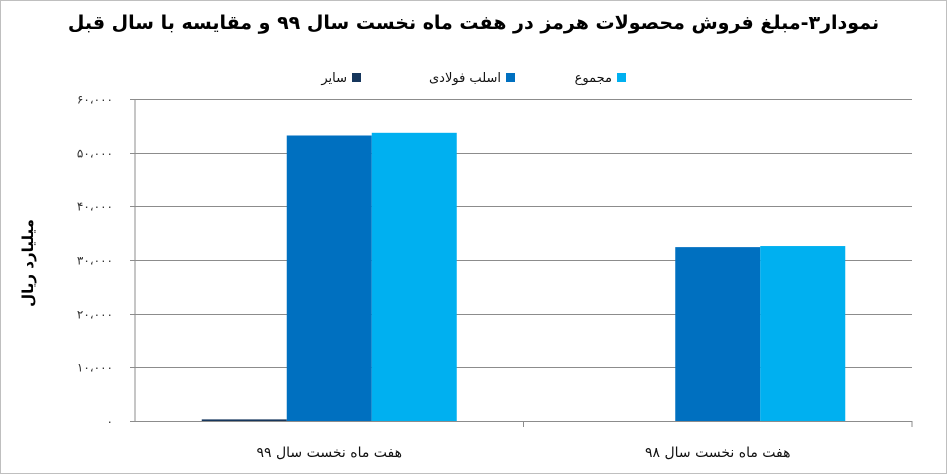 This screenshot has height=474, width=947. Describe the element at coordinates (95, 100) in the screenshot. I see `y-tick-label: ۶۰،۰۰۰` at that location.